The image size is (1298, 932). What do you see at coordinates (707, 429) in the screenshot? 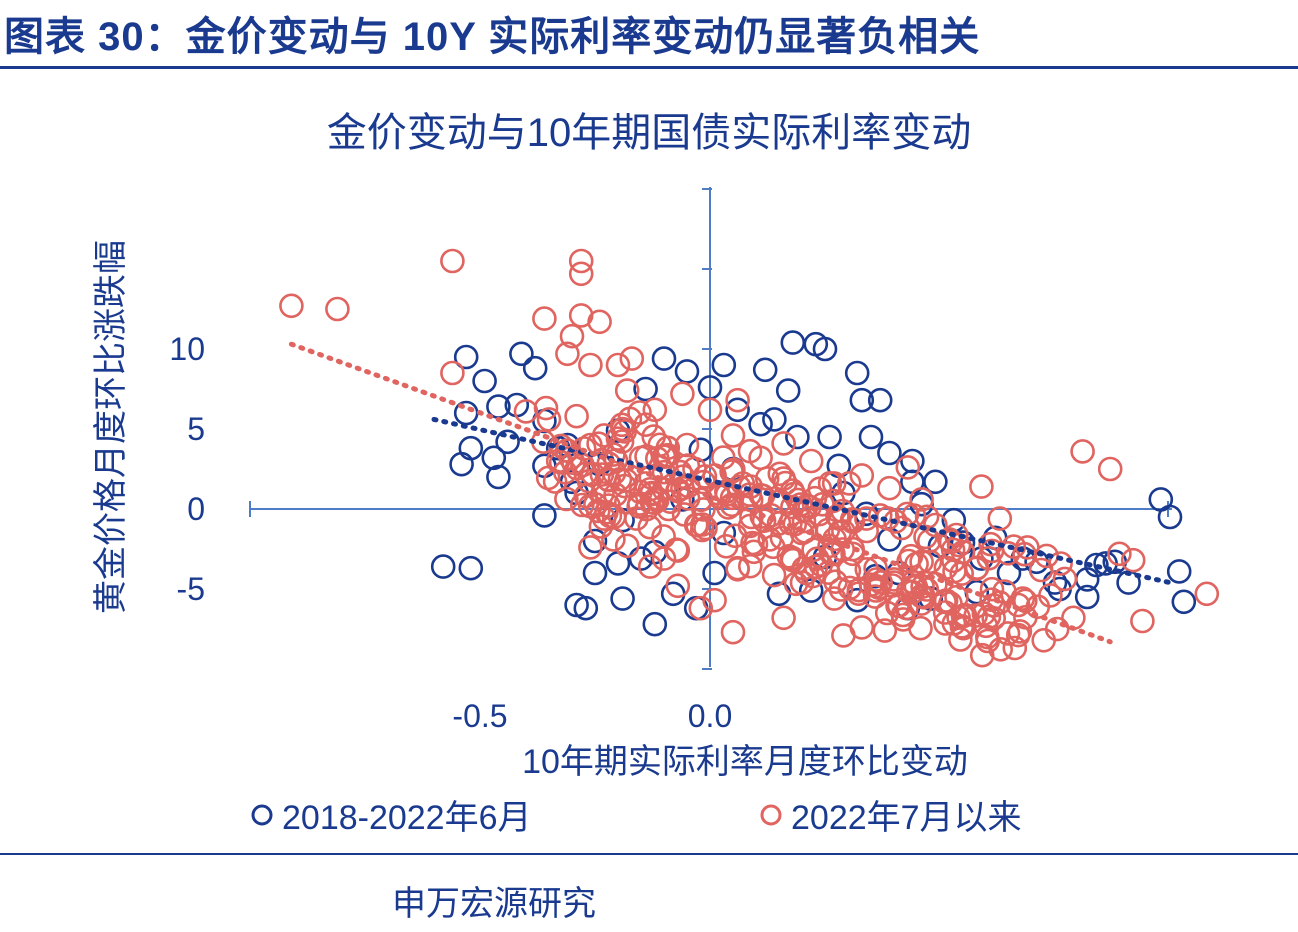
I see `y-axis-tick-marks` at bounding box center [707, 429].